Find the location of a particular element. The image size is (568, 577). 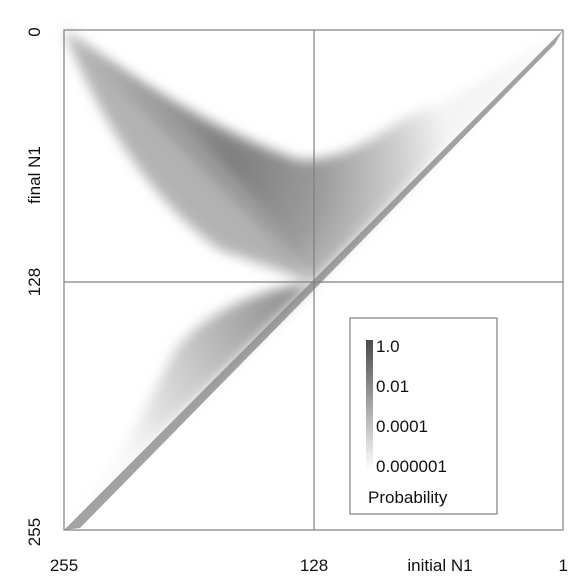

colorbar-tick-label: 0.0001 is located at coordinates (402, 426).